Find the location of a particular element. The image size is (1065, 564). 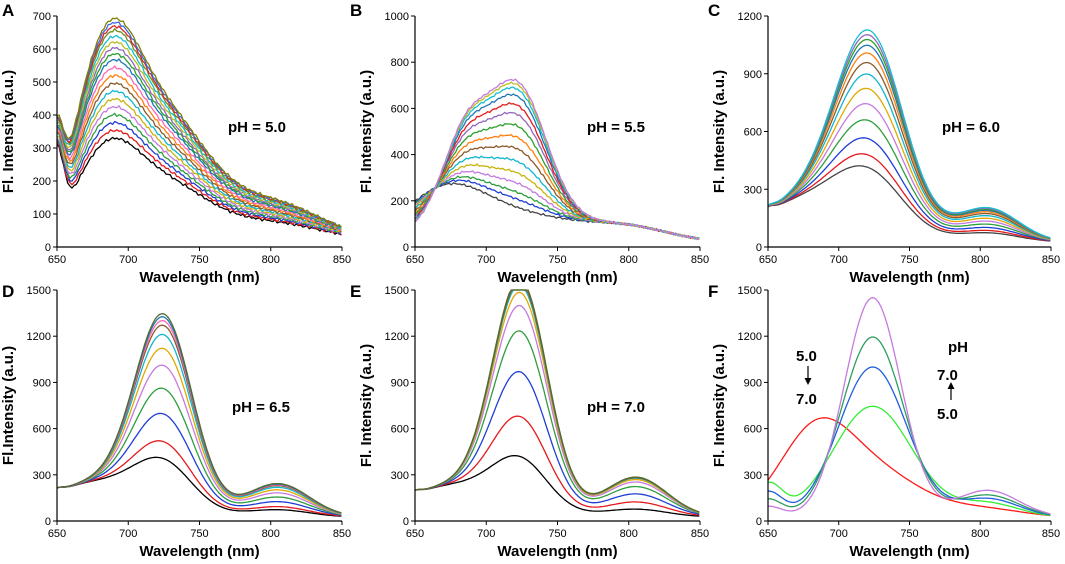

panel-letter-a: A is located at coordinates (8, 10).